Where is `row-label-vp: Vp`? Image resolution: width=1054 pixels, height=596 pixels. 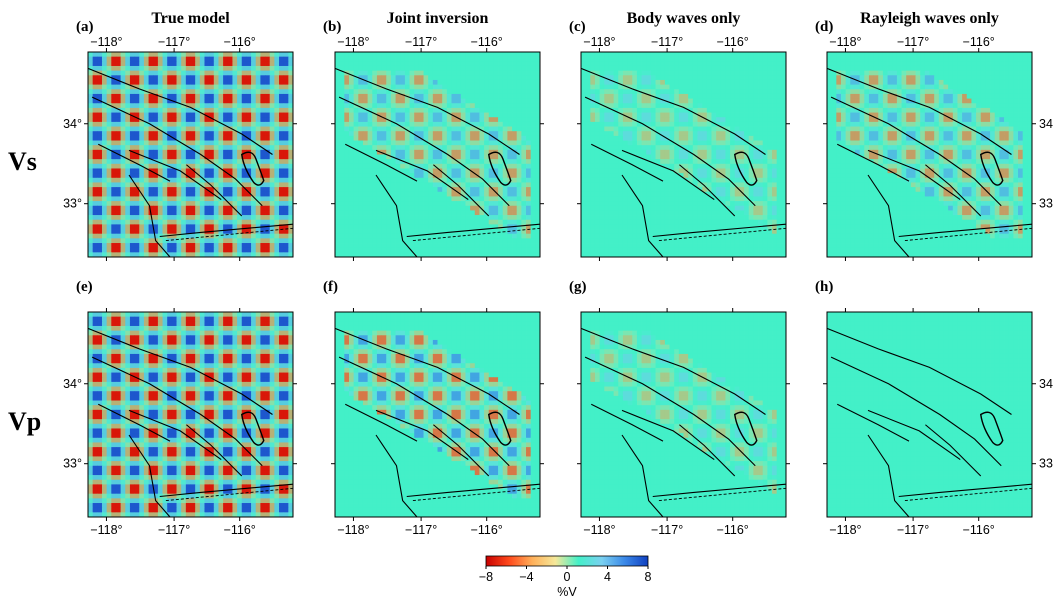 row-label-vp: Vp is located at coordinates (24, 421).